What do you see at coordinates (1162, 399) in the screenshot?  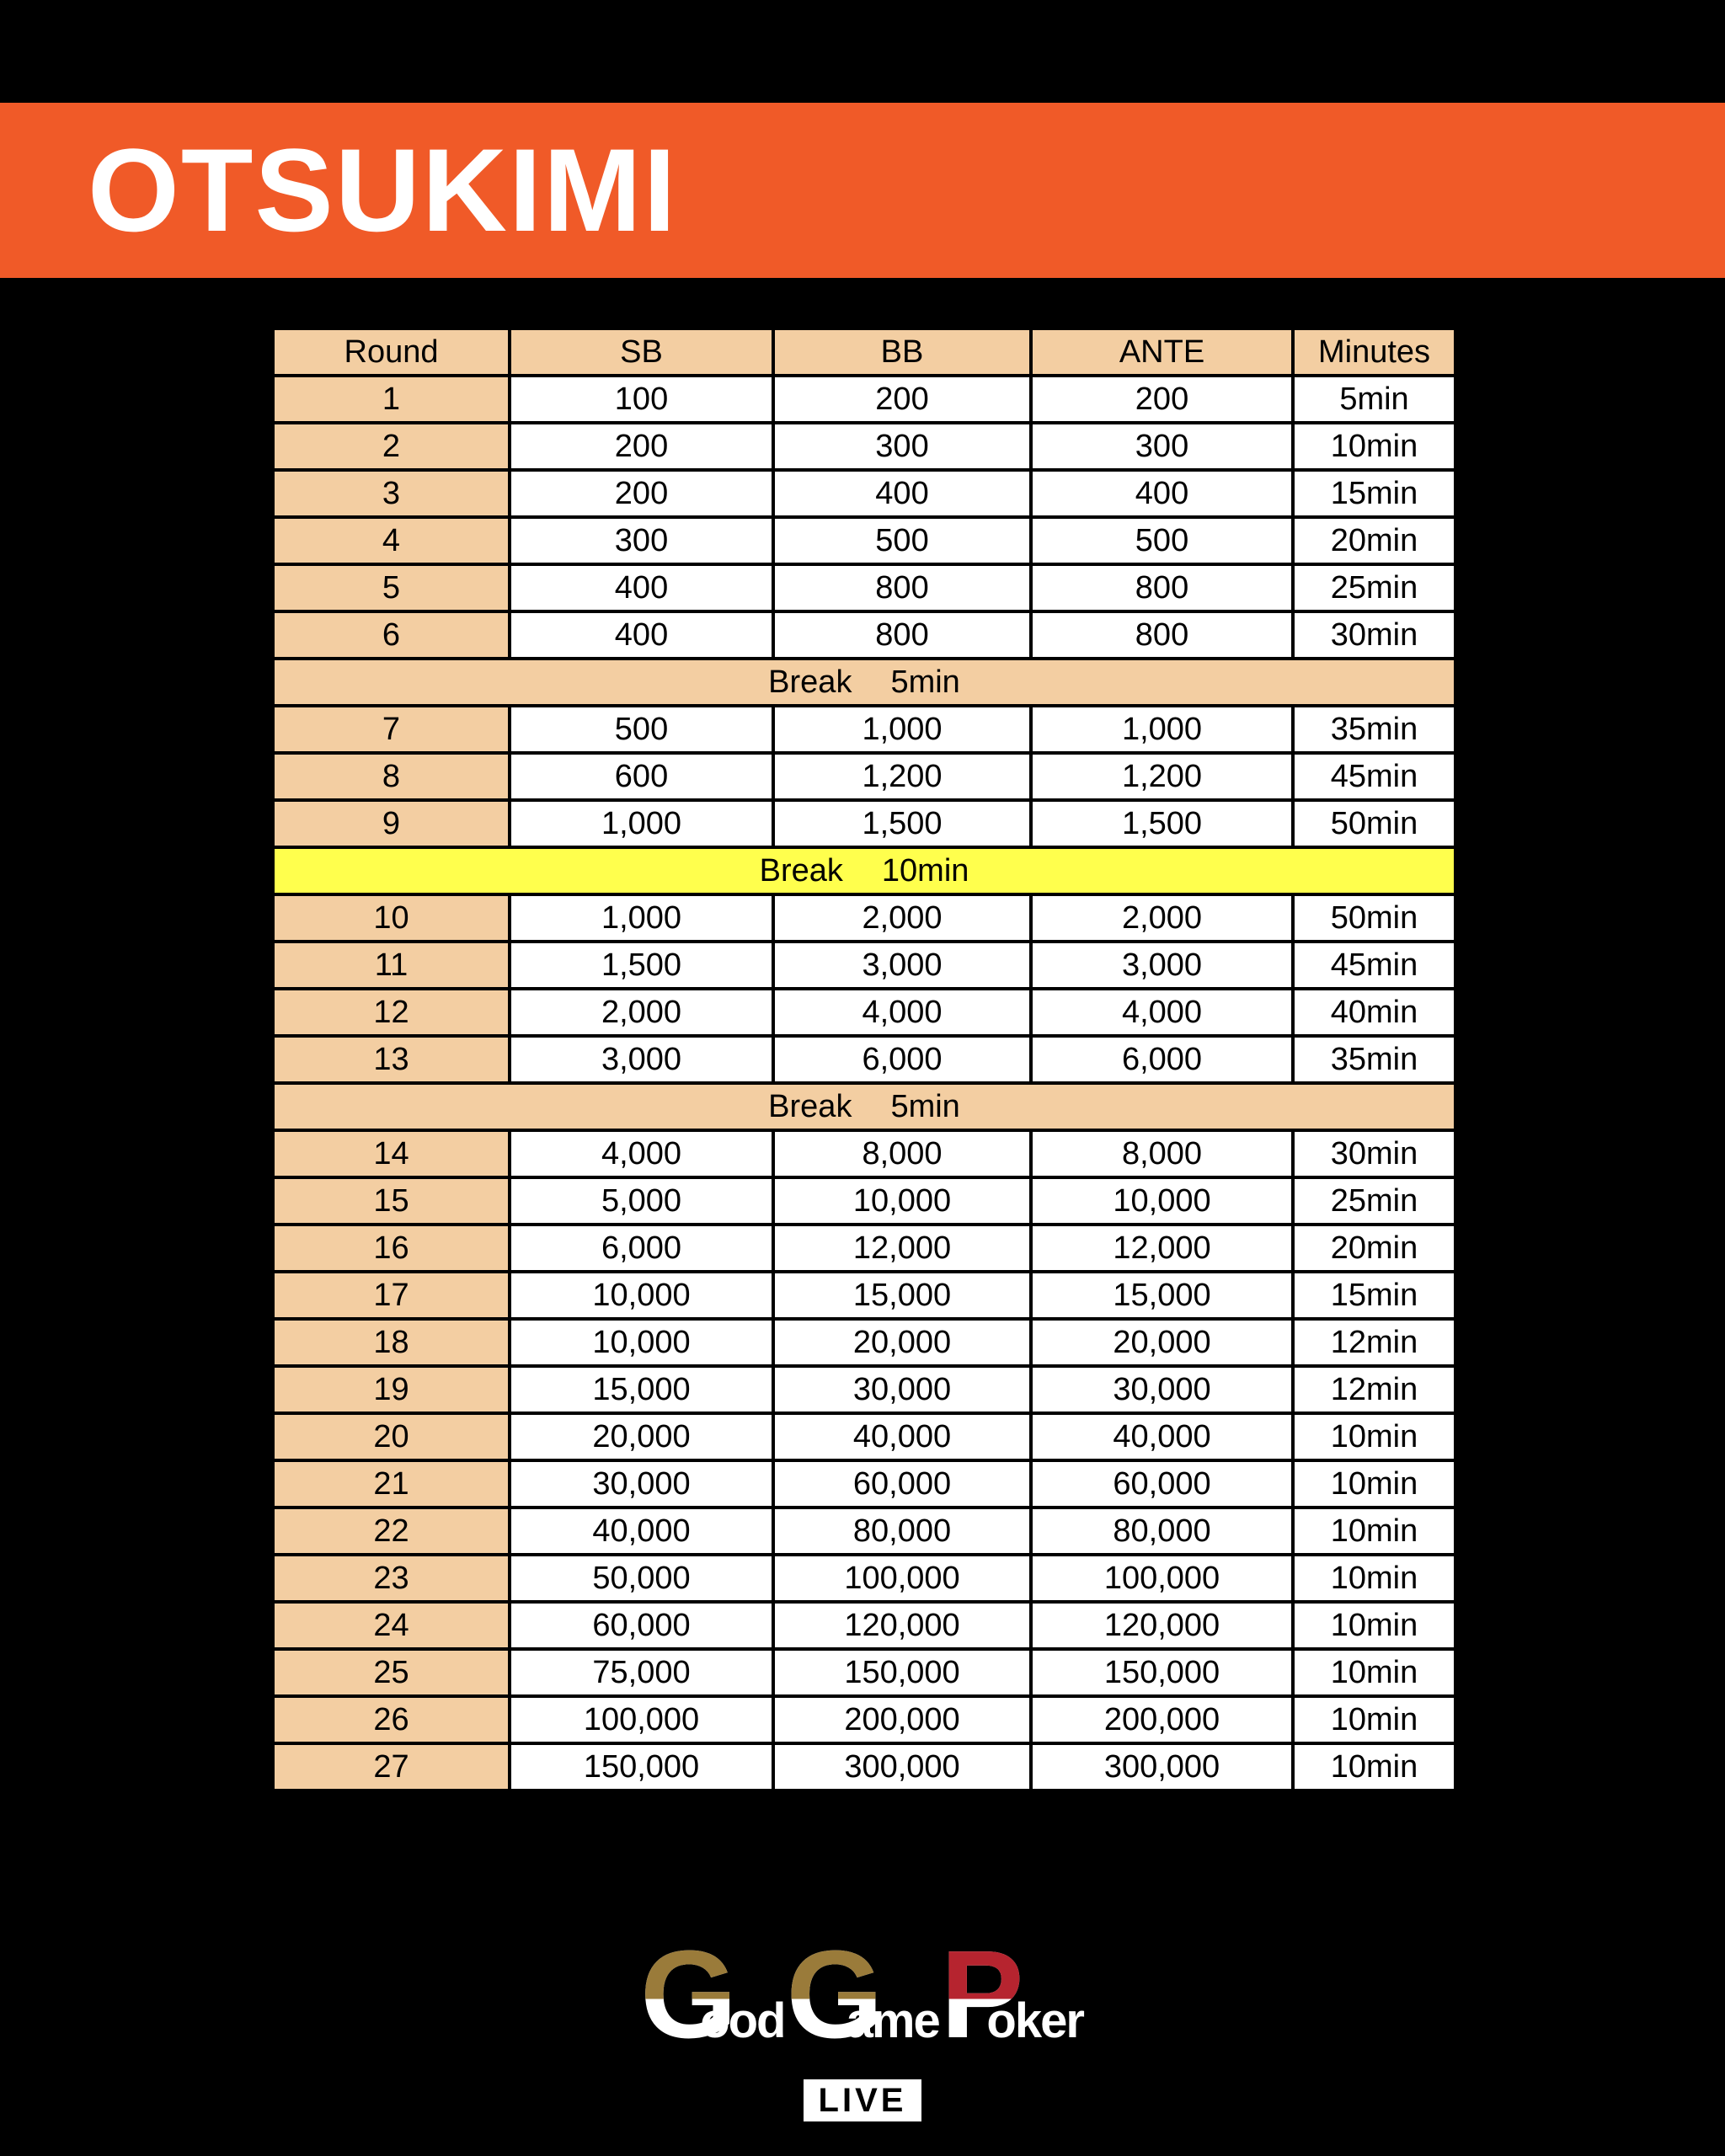 I see `ante-cell: 200` at bounding box center [1162, 399].